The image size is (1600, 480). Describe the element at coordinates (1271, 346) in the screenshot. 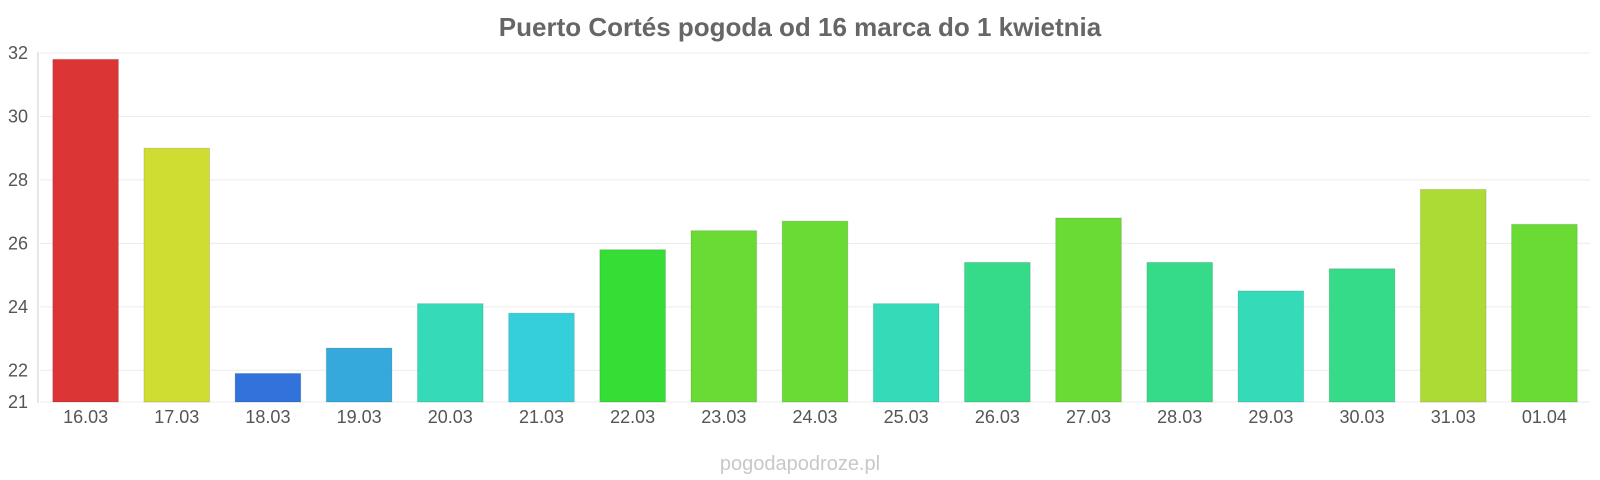

I see `bar-29.03` at that location.